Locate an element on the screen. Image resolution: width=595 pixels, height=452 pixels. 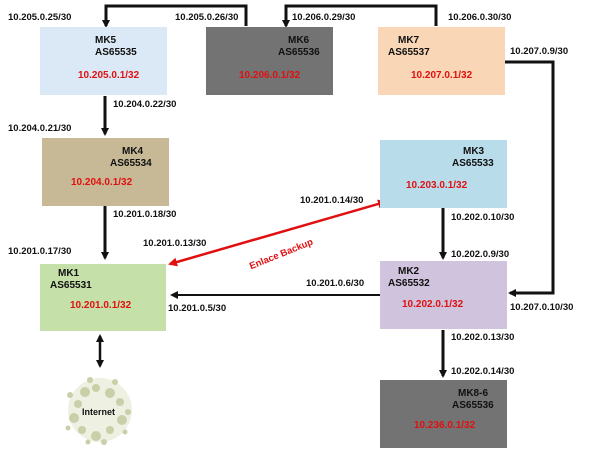
backup-link-line is located at coordinates (277, 233).